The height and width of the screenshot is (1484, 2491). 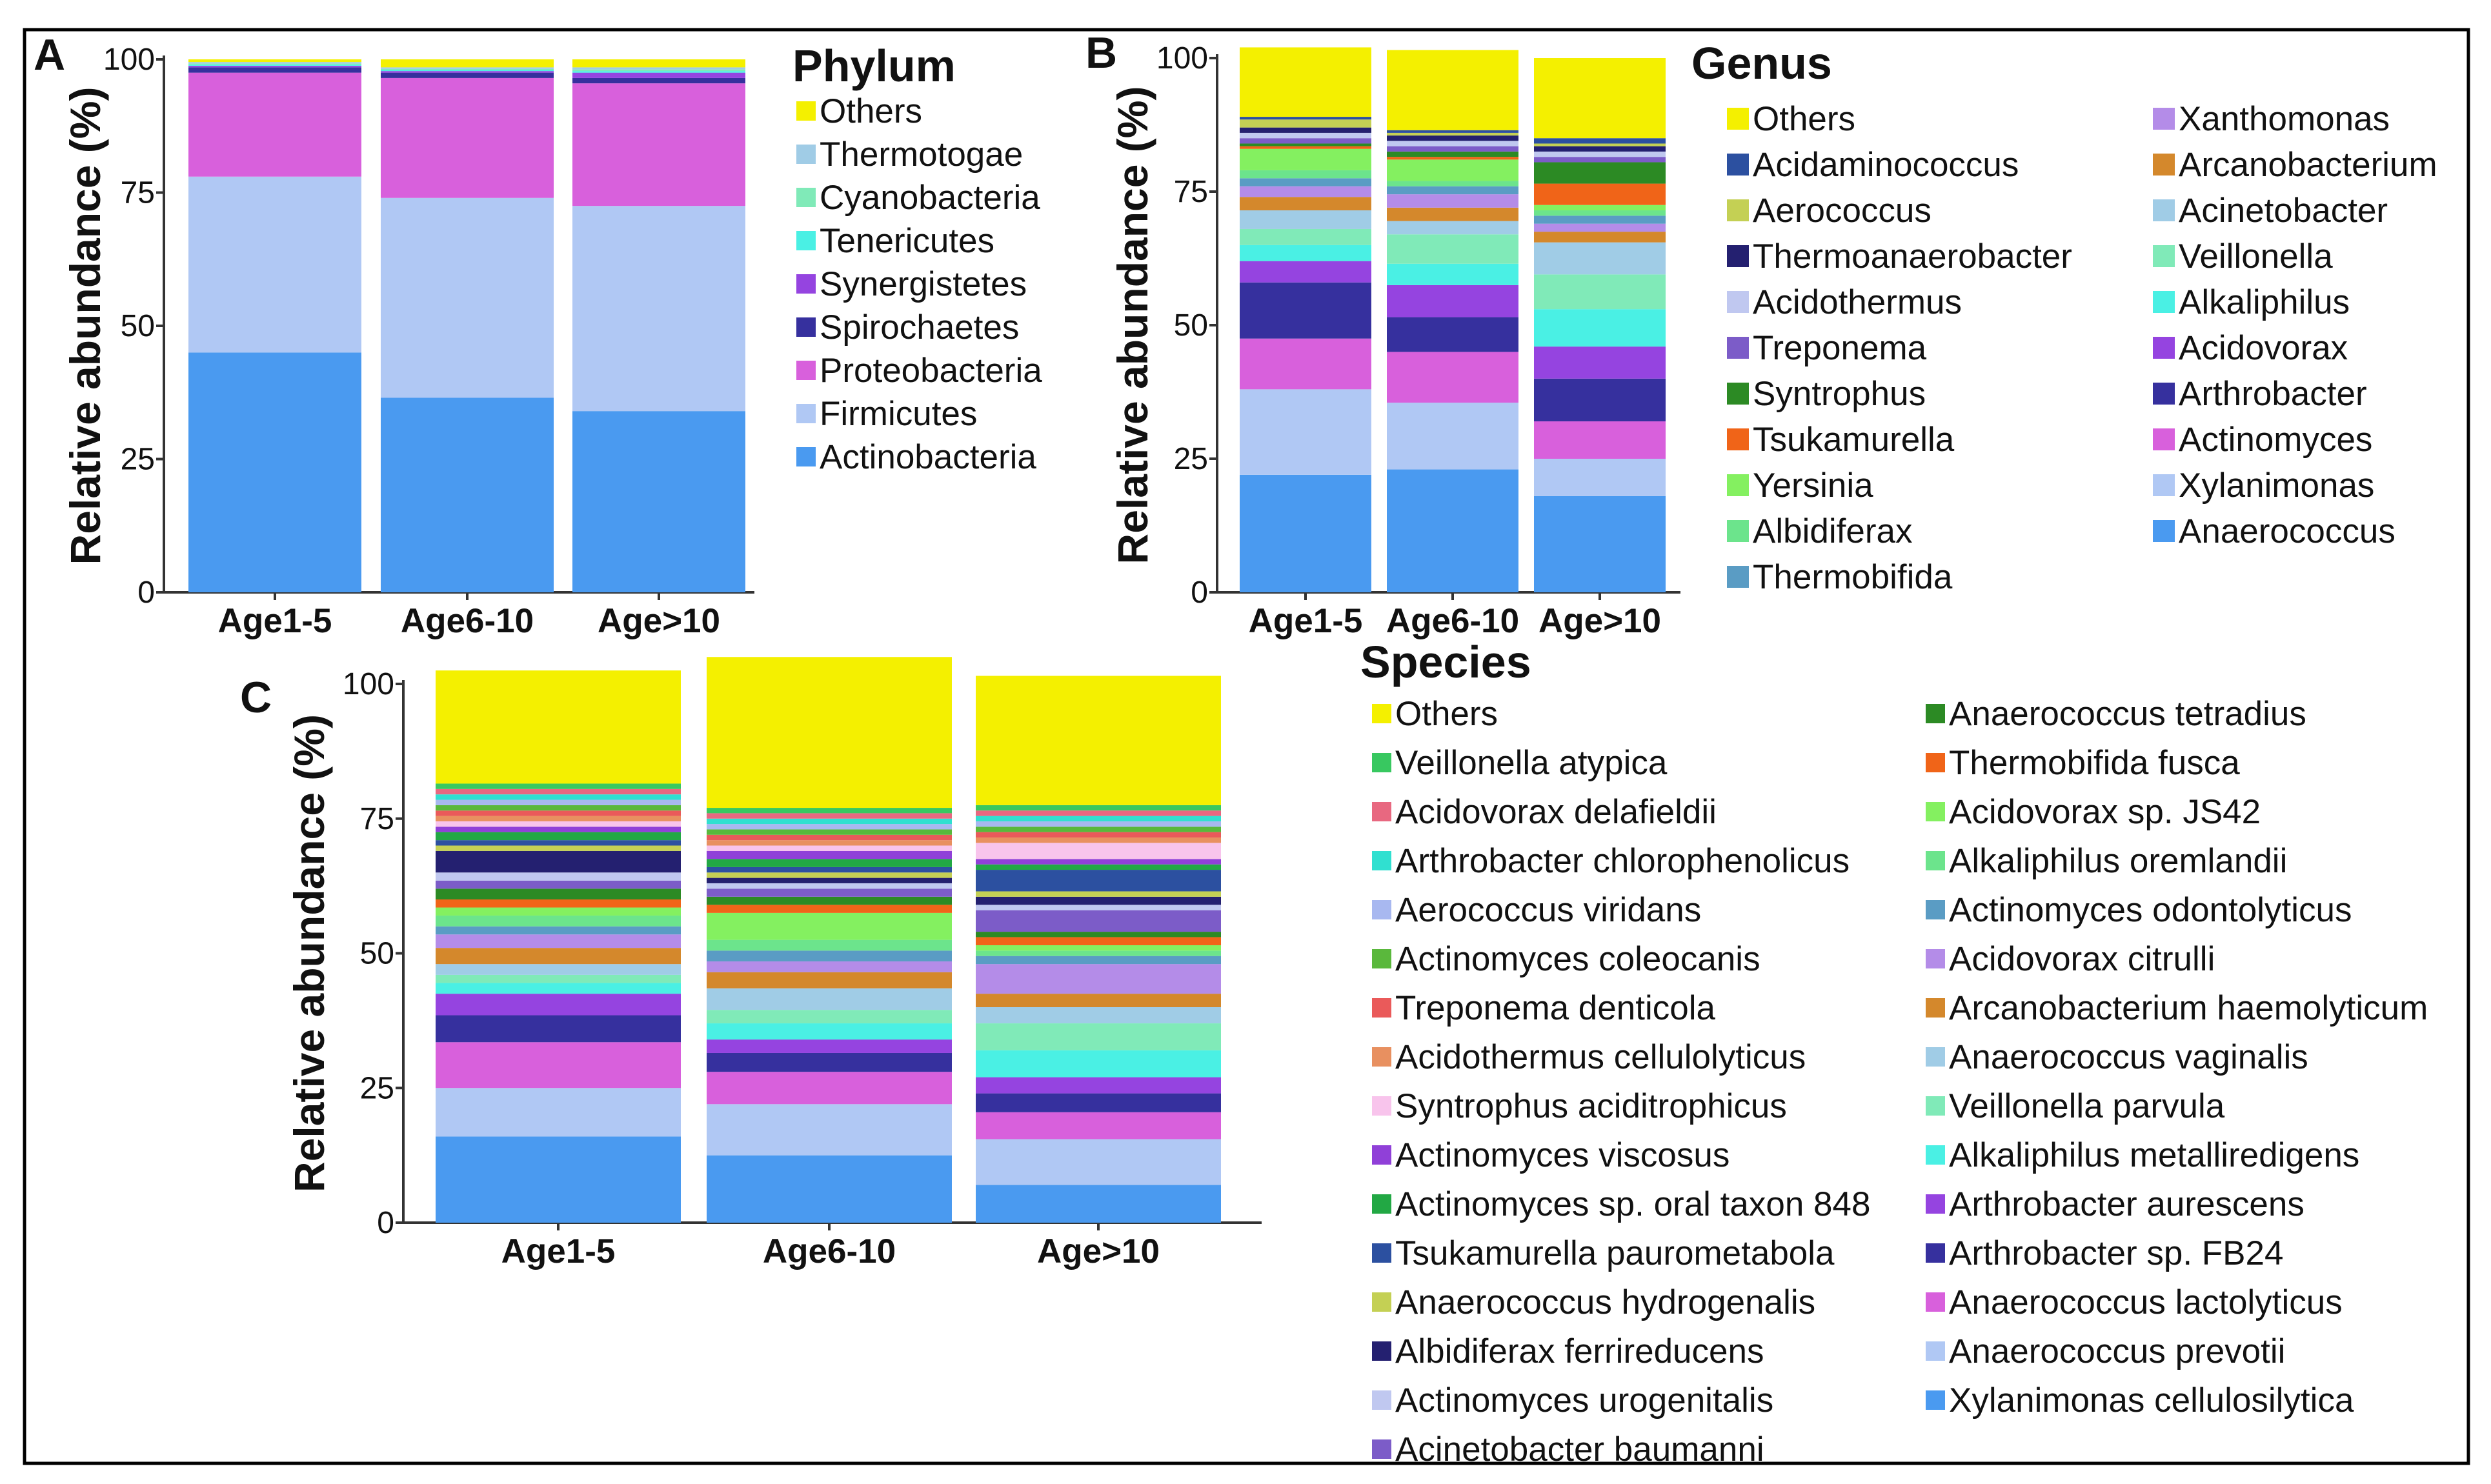 What do you see at coordinates (2139, 910) in the screenshot?
I see `legend-item-actinomyces-odontolyticus: Actinomyces odontolyticus` at bounding box center [2139, 910].